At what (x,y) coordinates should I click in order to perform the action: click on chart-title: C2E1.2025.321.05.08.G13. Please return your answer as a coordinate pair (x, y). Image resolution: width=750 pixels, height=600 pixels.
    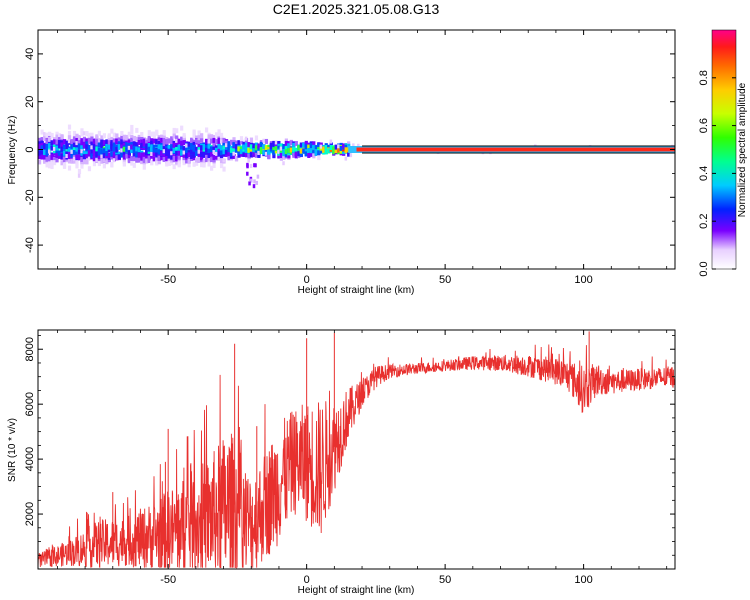
    Looking at the image, I should click on (356, 9).